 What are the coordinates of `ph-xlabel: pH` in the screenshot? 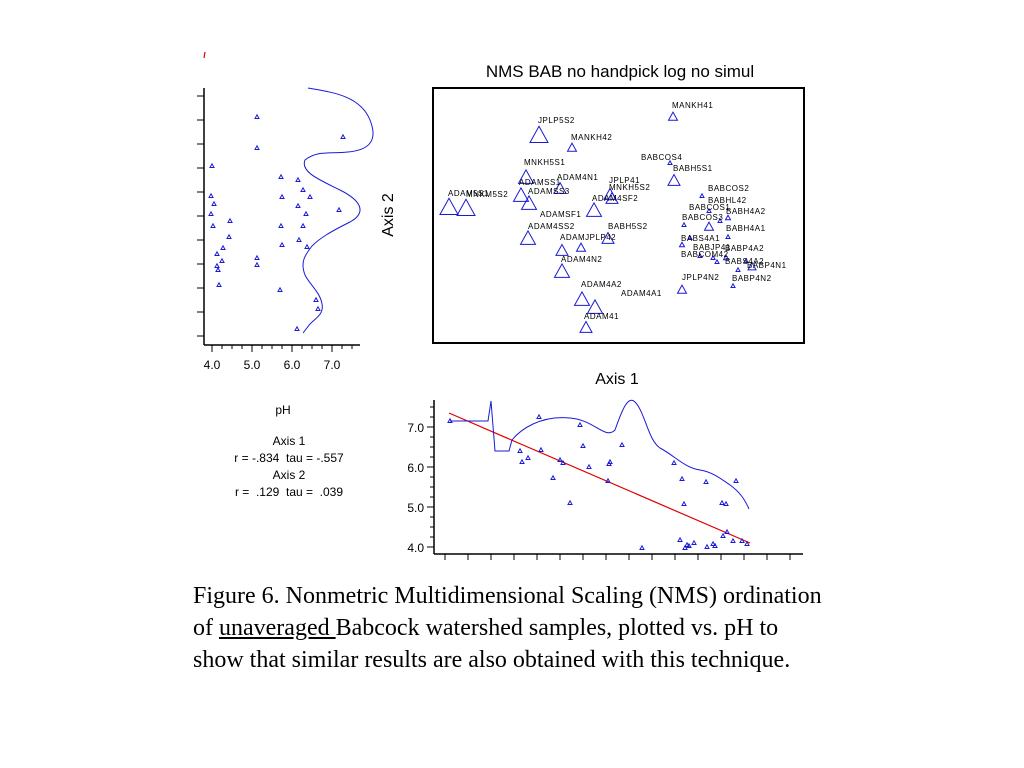 It's located at (282, 410).